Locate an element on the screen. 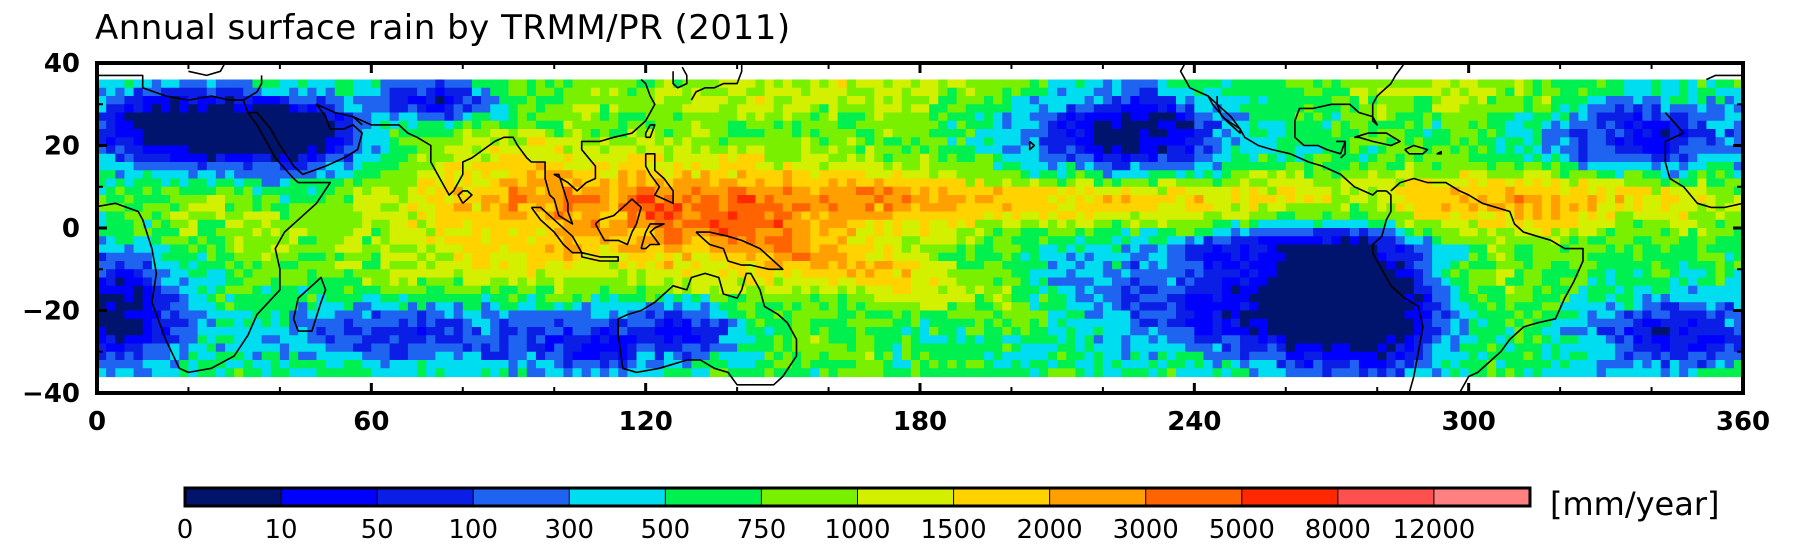 This screenshot has width=1808, height=554. colorbar-unit: [mm/year] is located at coordinates (1634, 504).